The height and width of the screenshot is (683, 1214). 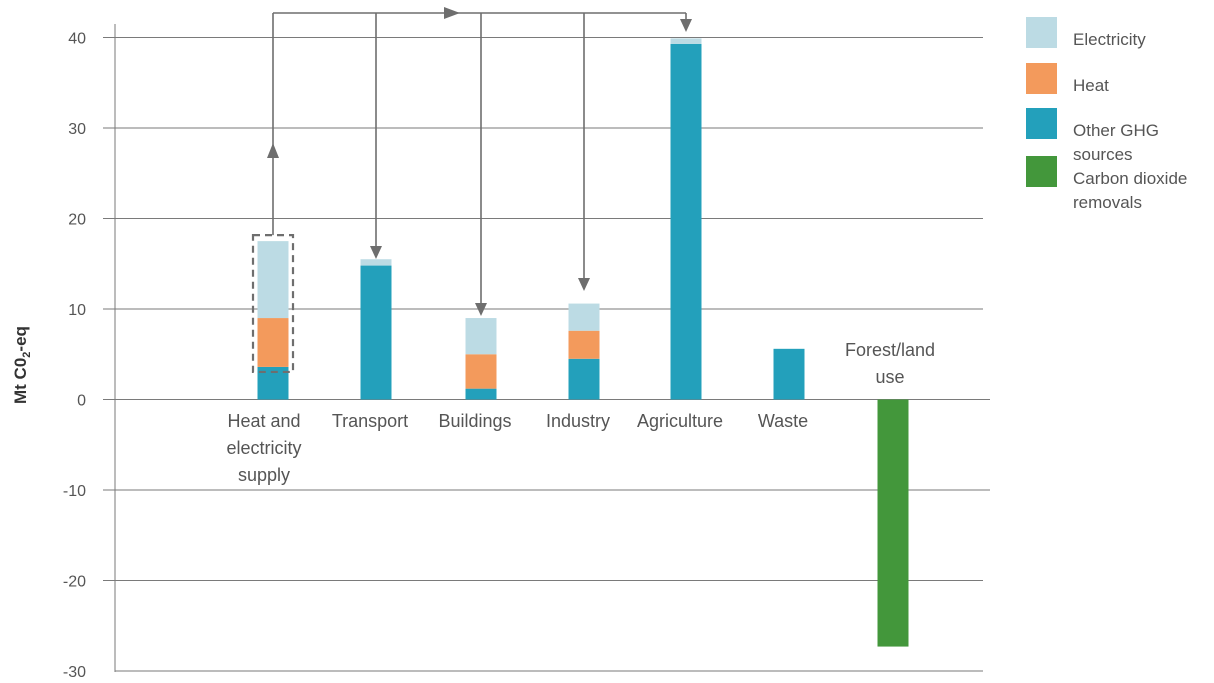 What do you see at coordinates (74, 491) in the screenshot?
I see `y-tick-label: -10` at bounding box center [74, 491].